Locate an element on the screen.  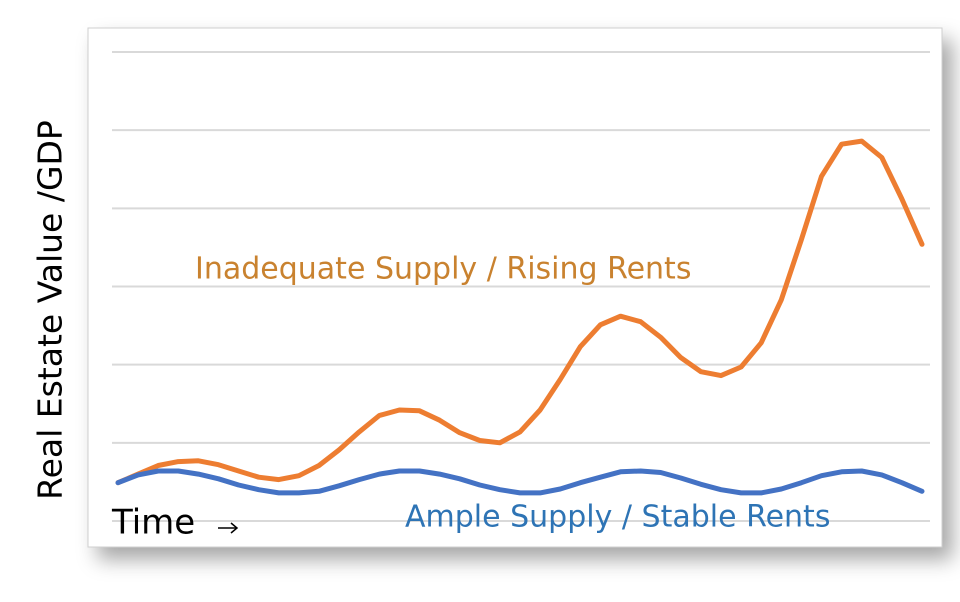
y-axis-title: Real Estate Value /GDP is located at coordinates (50, 310).